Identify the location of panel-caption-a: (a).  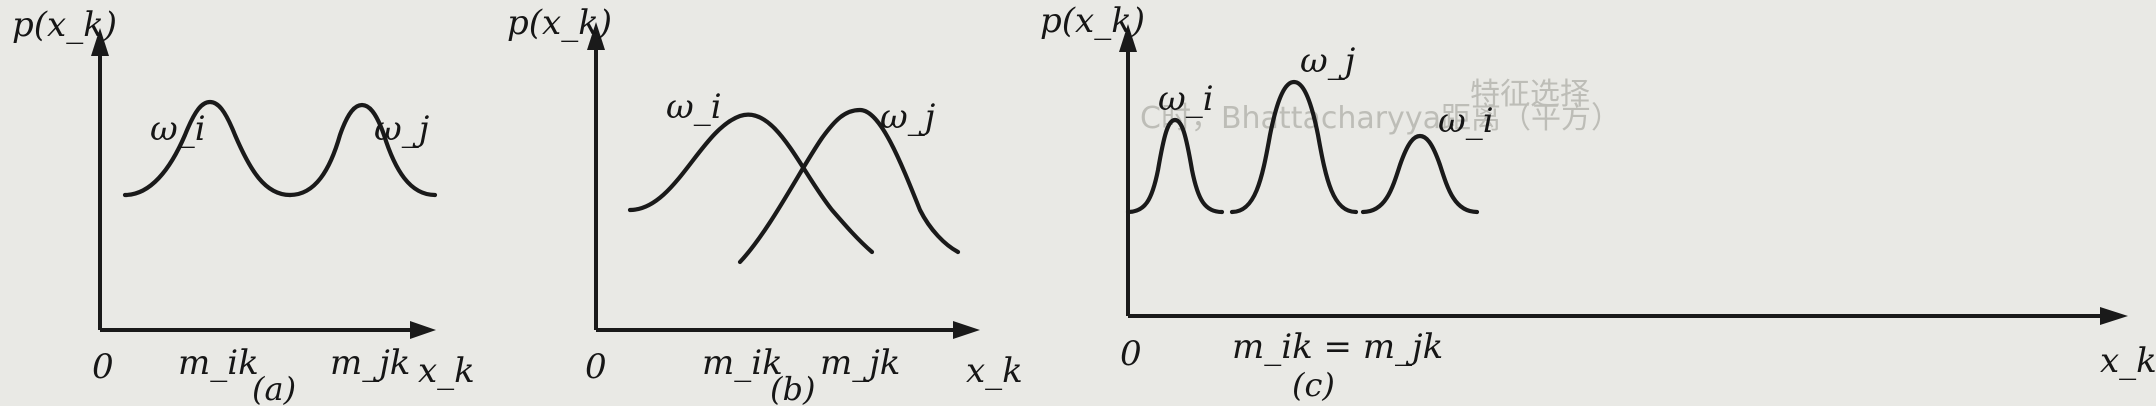
(274, 388).